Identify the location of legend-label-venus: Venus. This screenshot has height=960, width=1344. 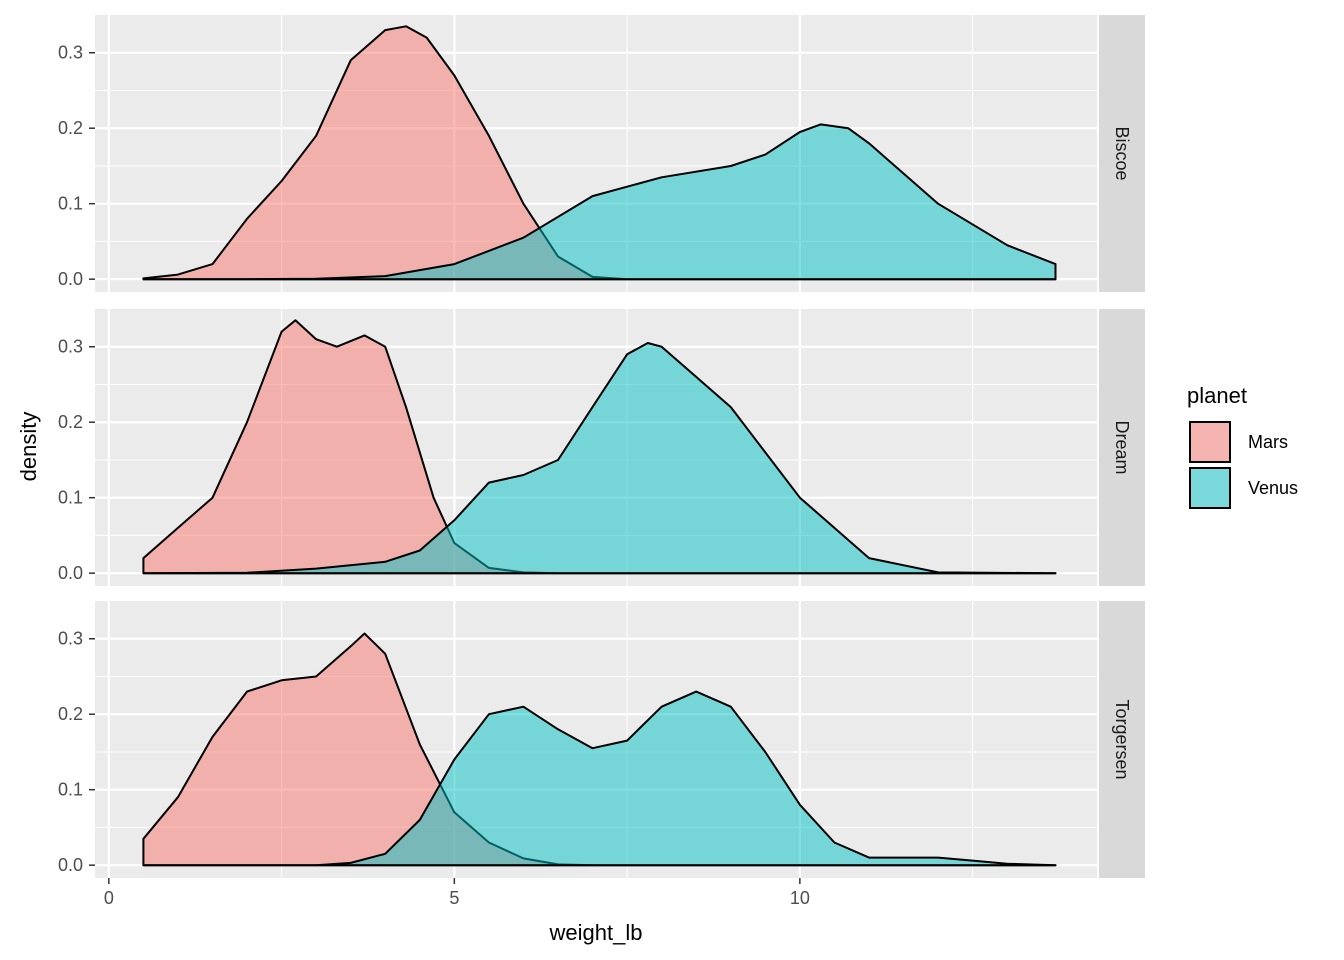
(1273, 488).